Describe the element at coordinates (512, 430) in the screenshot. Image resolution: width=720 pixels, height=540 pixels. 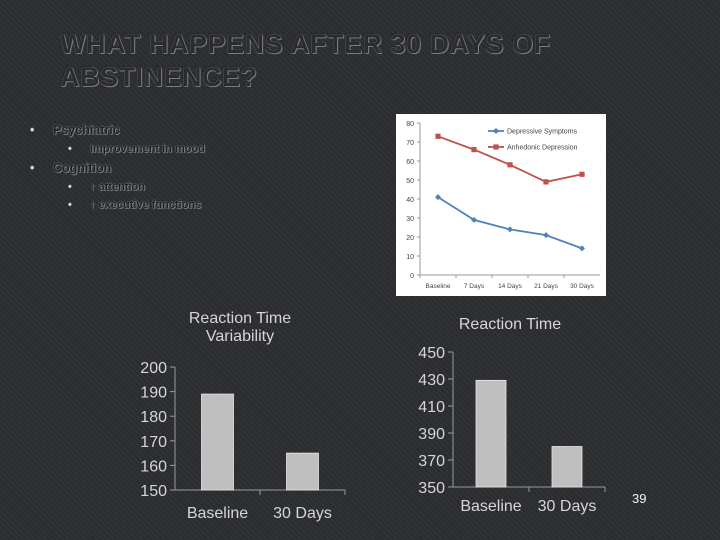
I see `bar-chart-reaction-time: 350 370 390 410 430 450 Baseline 30 Days` at that location.